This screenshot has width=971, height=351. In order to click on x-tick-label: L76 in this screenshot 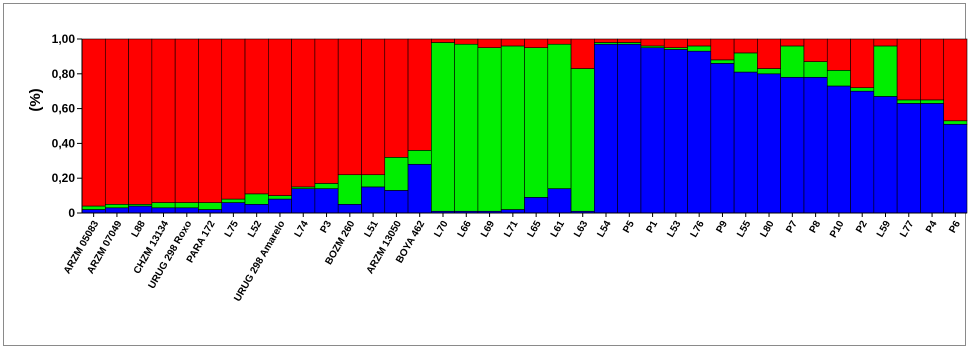, I will do `click(698, 229)`.